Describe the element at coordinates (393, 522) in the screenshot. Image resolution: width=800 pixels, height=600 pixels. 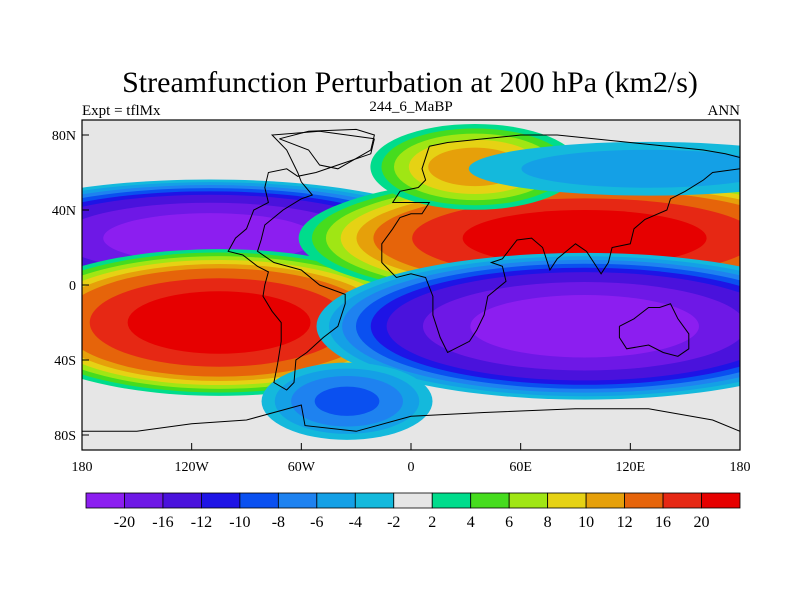
I see `colorbar-label: -2` at that location.